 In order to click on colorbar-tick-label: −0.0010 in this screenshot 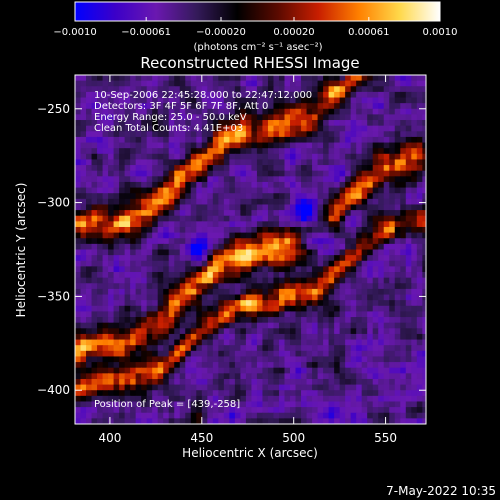, I will do `click(74, 32)`.